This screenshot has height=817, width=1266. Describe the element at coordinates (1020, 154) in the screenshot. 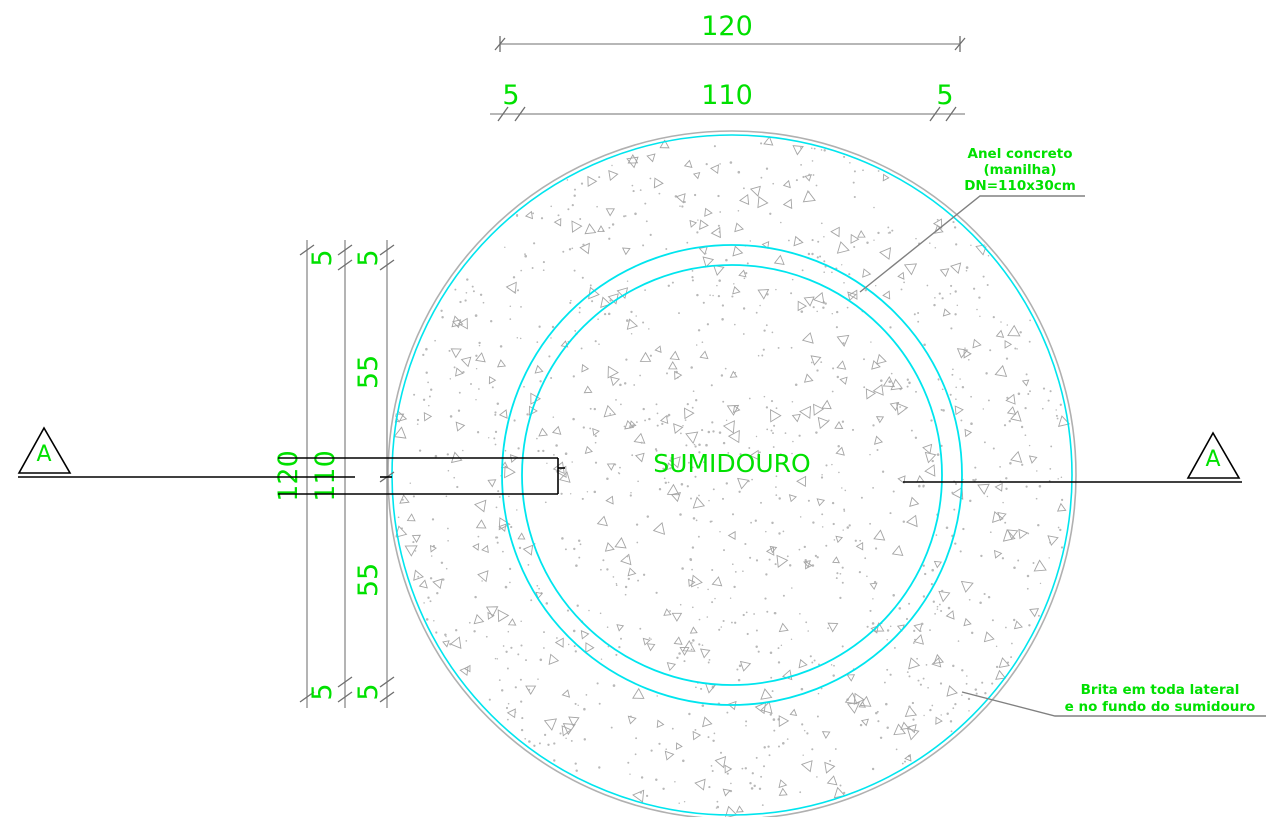

I see `ring-label-line-1: Anel concreto` at that location.